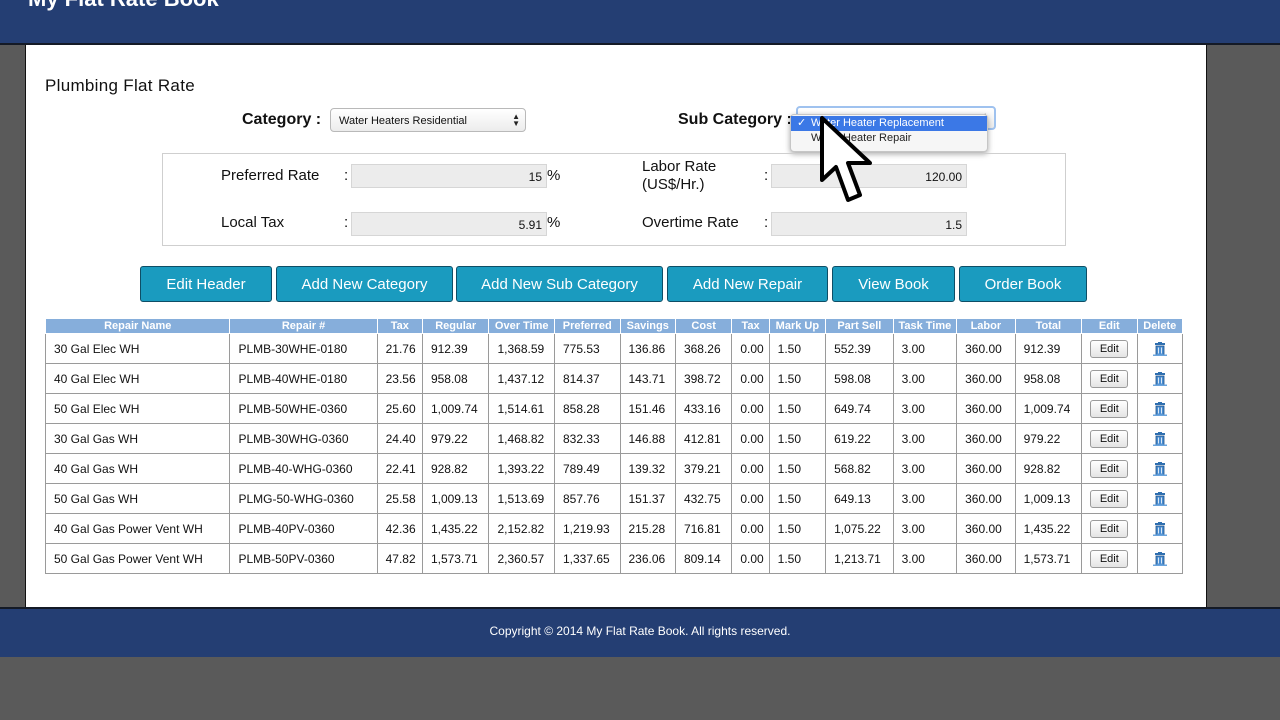 The height and width of the screenshot is (720, 1280). What do you see at coordinates (303, 498) in the screenshot?
I see `table-cell: PLMG-50-WHG-0360` at bounding box center [303, 498].